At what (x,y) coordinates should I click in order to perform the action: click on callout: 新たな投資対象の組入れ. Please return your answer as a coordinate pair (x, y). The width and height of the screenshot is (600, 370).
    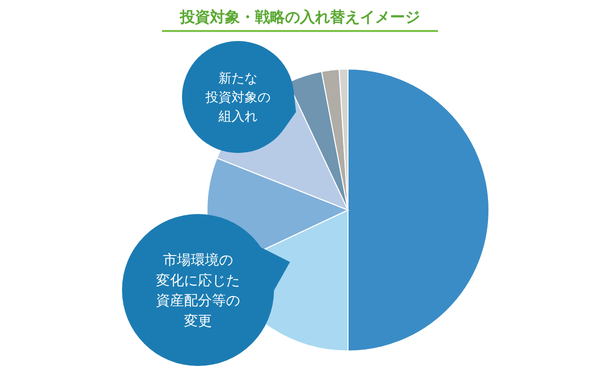
    Looking at the image, I should click on (239, 97).